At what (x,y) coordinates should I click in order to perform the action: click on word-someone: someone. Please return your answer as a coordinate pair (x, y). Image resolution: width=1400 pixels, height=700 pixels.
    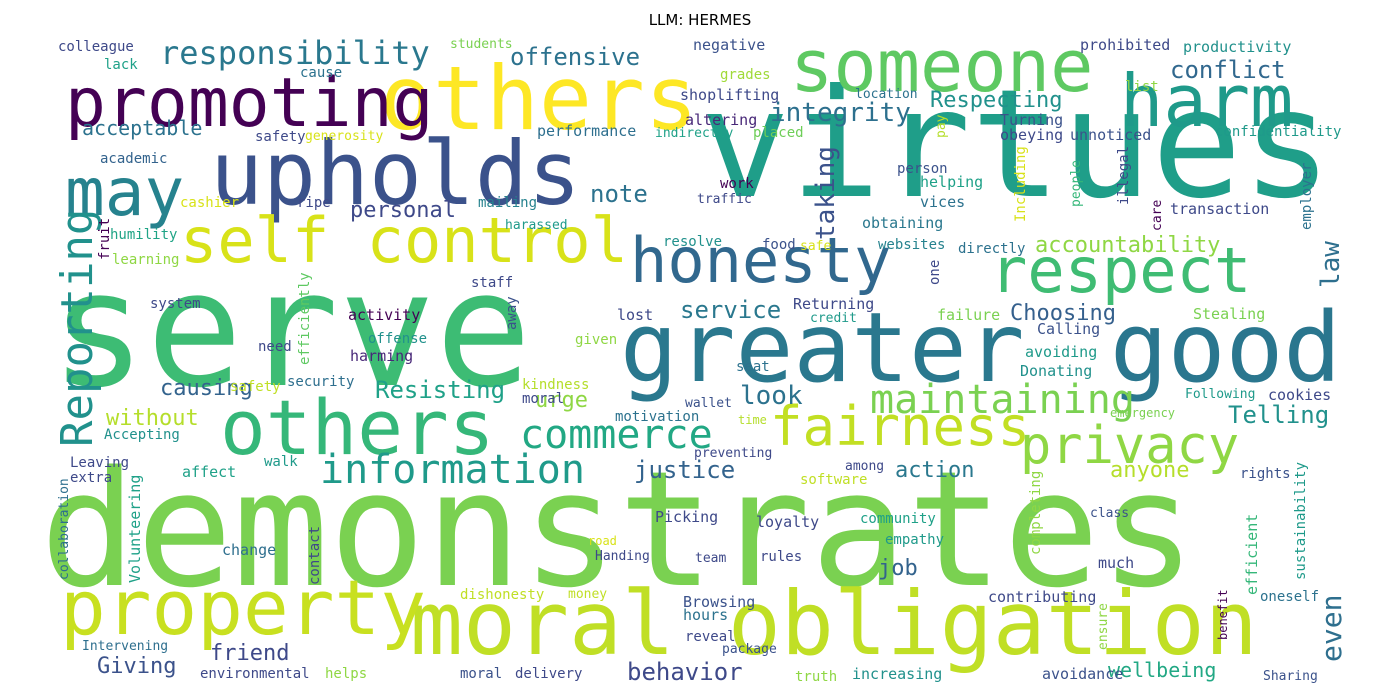
    Looking at the image, I should click on (942, 71).